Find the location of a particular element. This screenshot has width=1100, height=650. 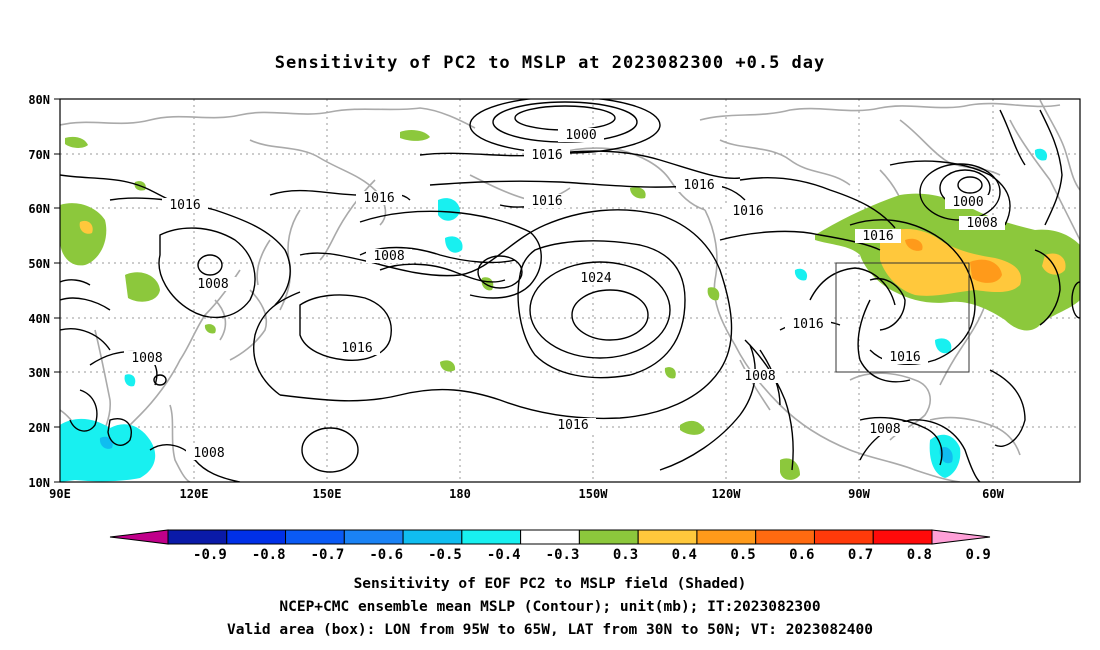

lon-label: 120E is located at coordinates (194, 494).